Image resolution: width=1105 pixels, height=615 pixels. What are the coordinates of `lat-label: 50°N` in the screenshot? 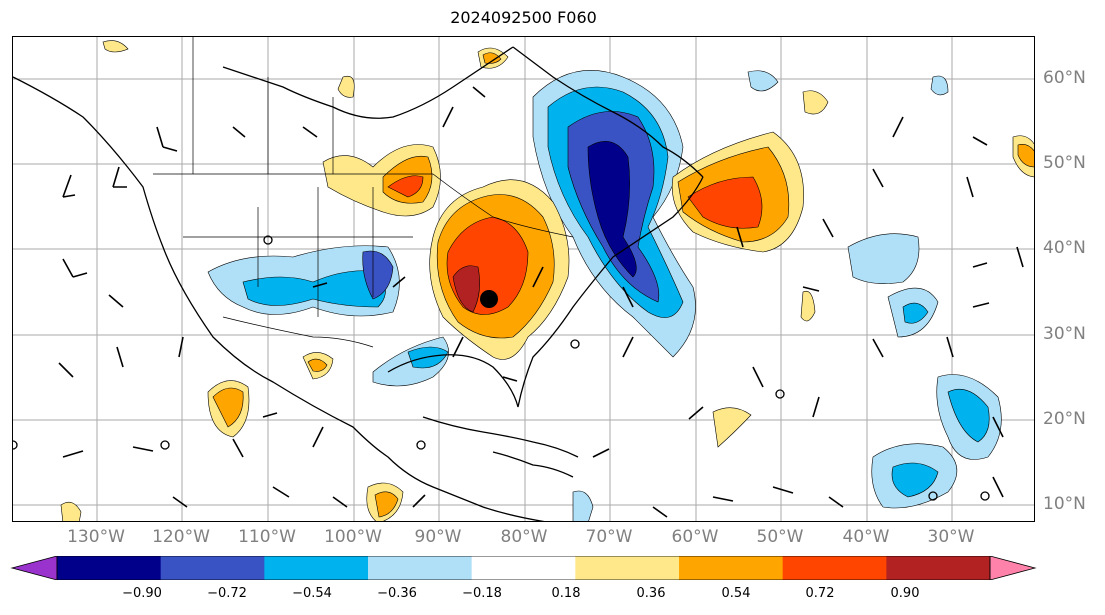 It's located at (1064, 163).